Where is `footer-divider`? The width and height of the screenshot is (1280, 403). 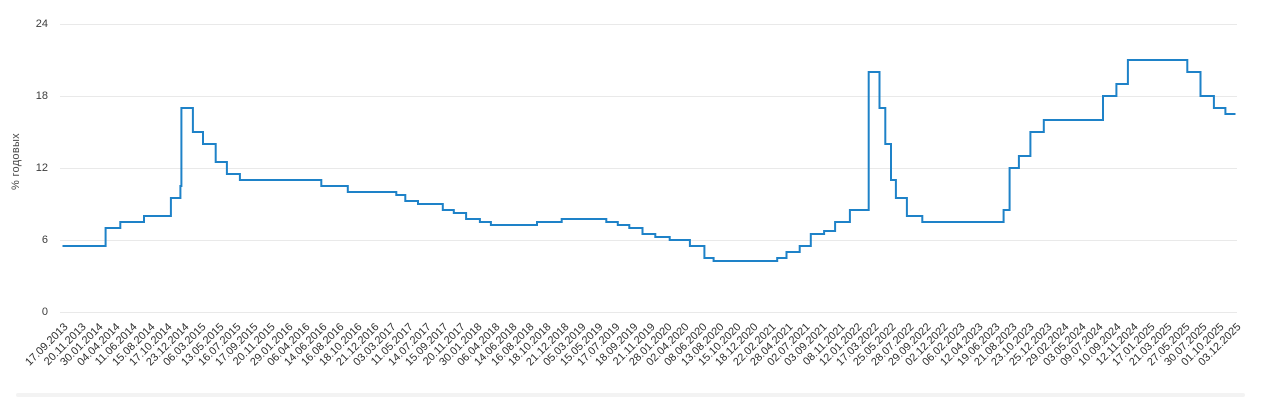 footer-divider is located at coordinates (630, 395).